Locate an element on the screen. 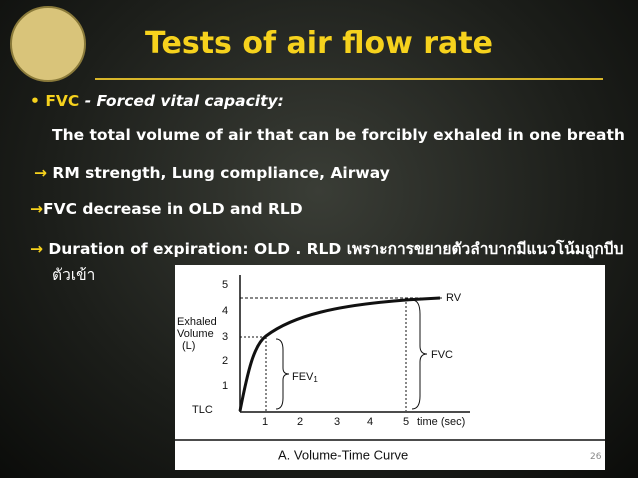 The height and width of the screenshot is (478, 638). x-tick-label: 4 is located at coordinates (370, 422).